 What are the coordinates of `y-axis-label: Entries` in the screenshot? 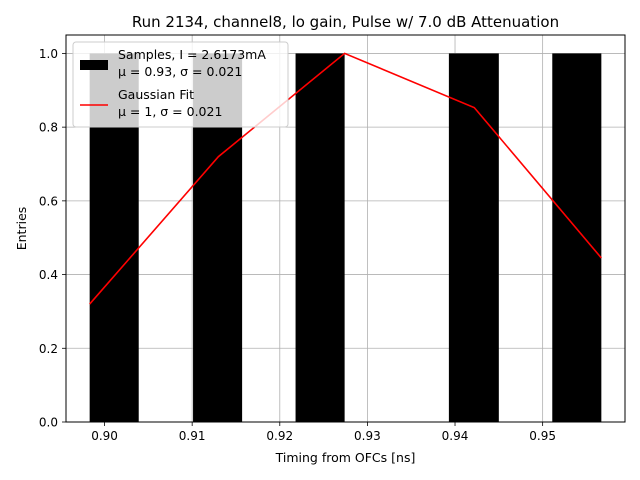 It's located at (21, 229).